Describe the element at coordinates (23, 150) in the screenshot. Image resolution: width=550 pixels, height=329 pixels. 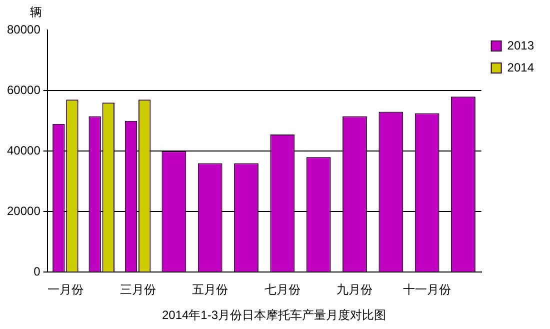
I see `y-tick-label: 40000` at that location.